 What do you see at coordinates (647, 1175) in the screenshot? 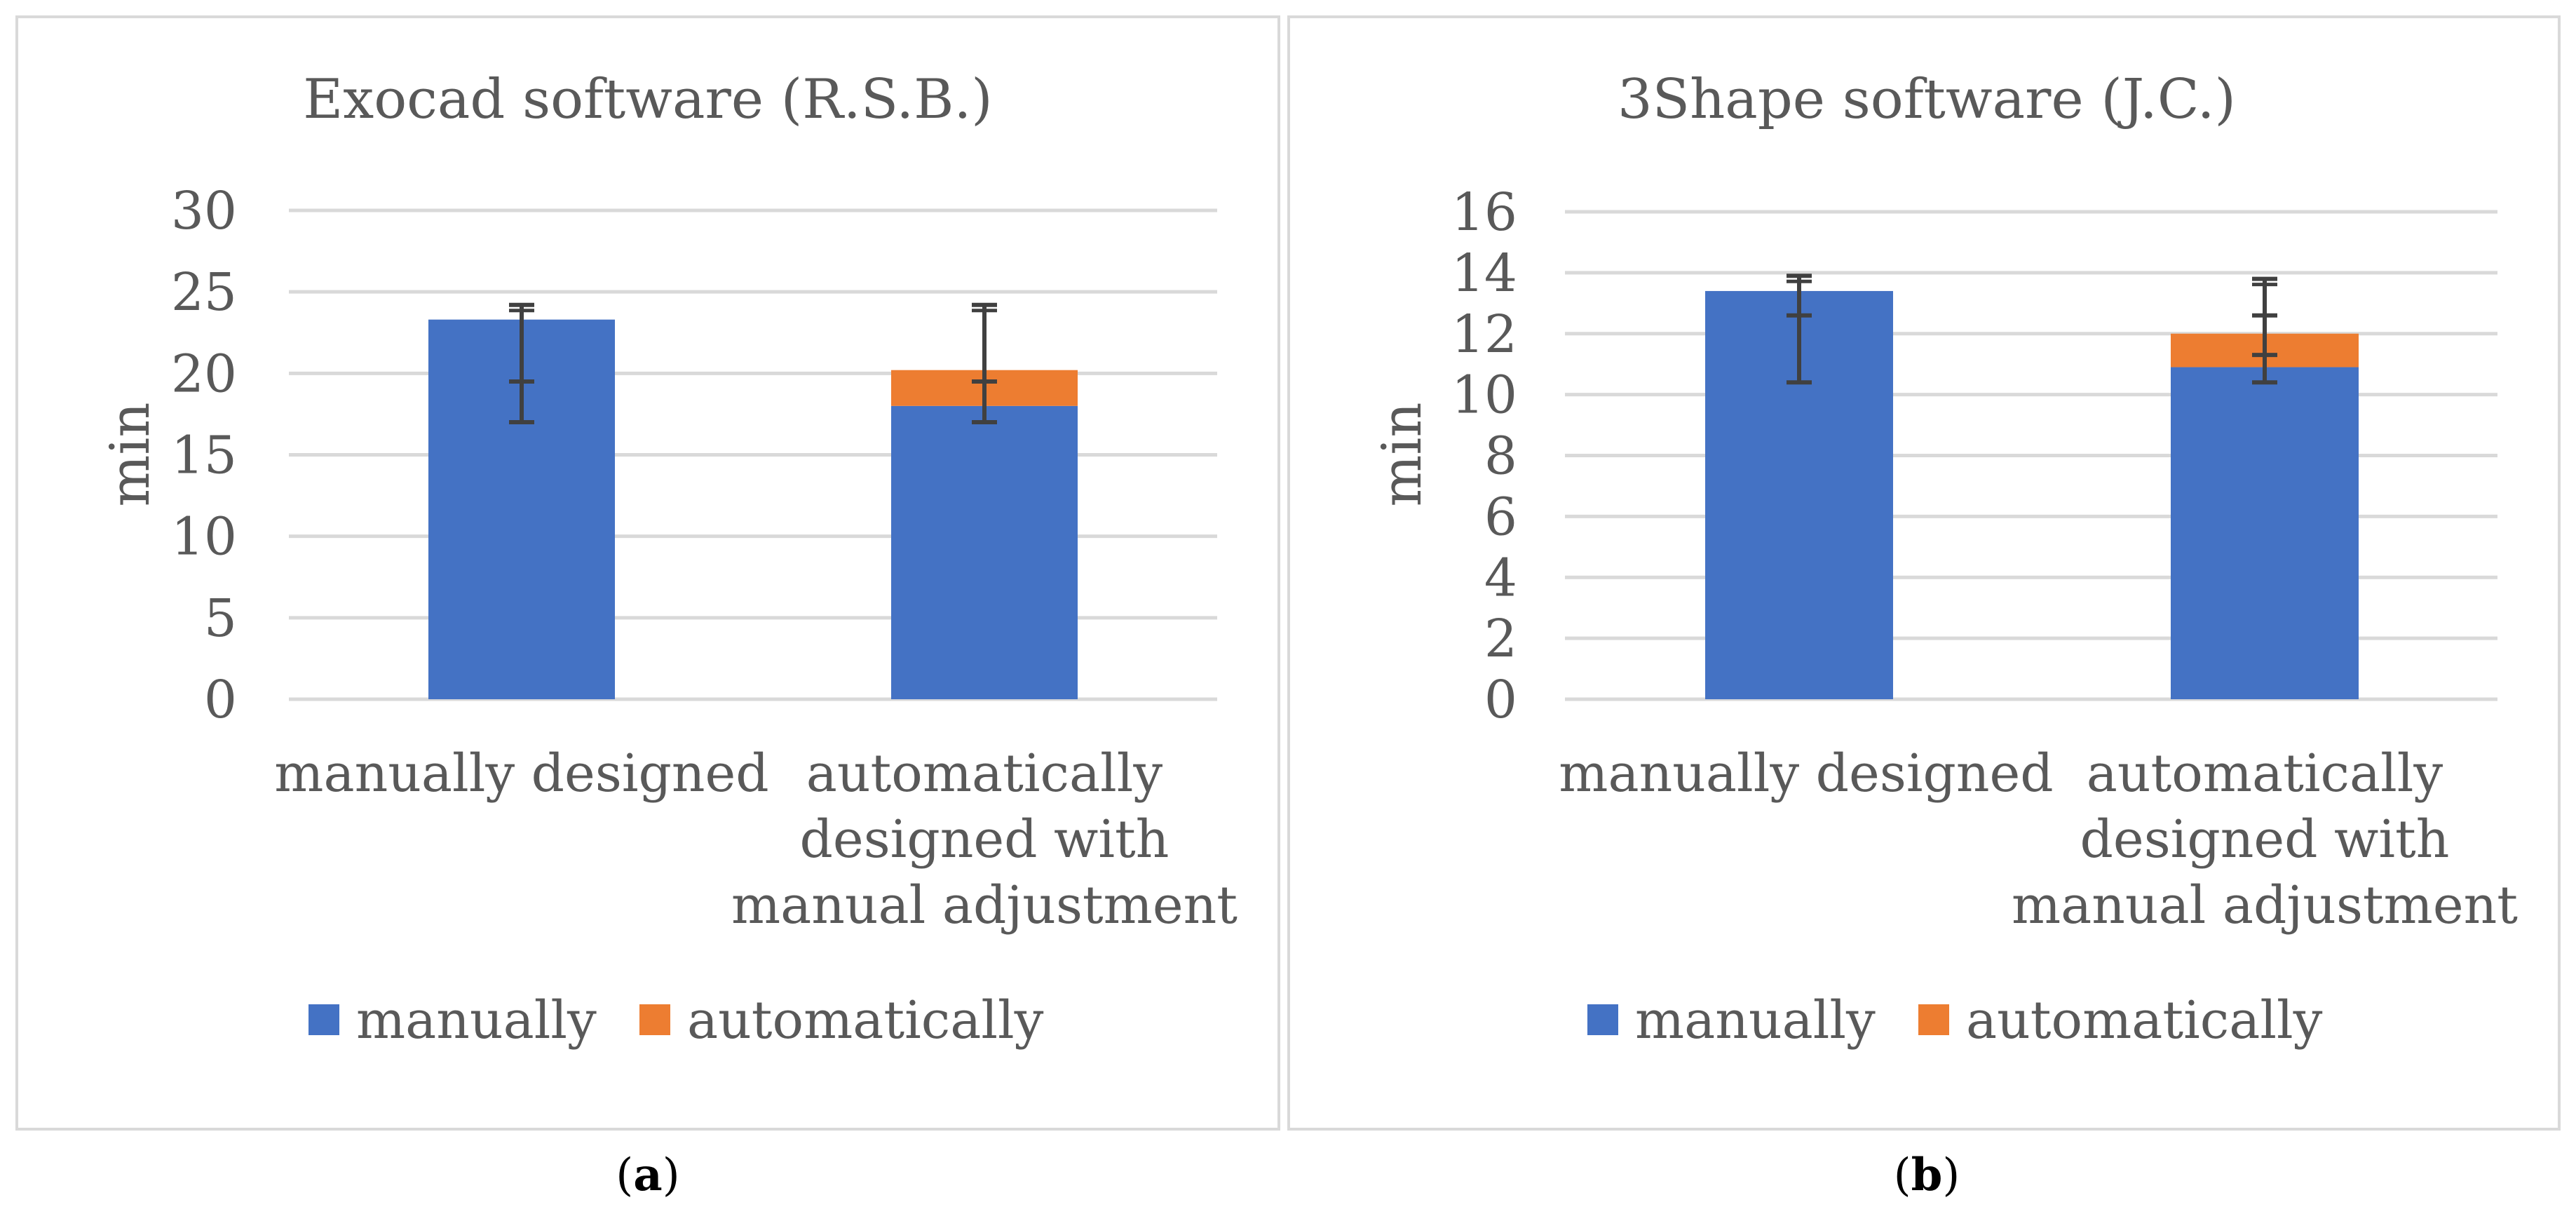
I see `panel-label: (a)` at bounding box center [647, 1175].